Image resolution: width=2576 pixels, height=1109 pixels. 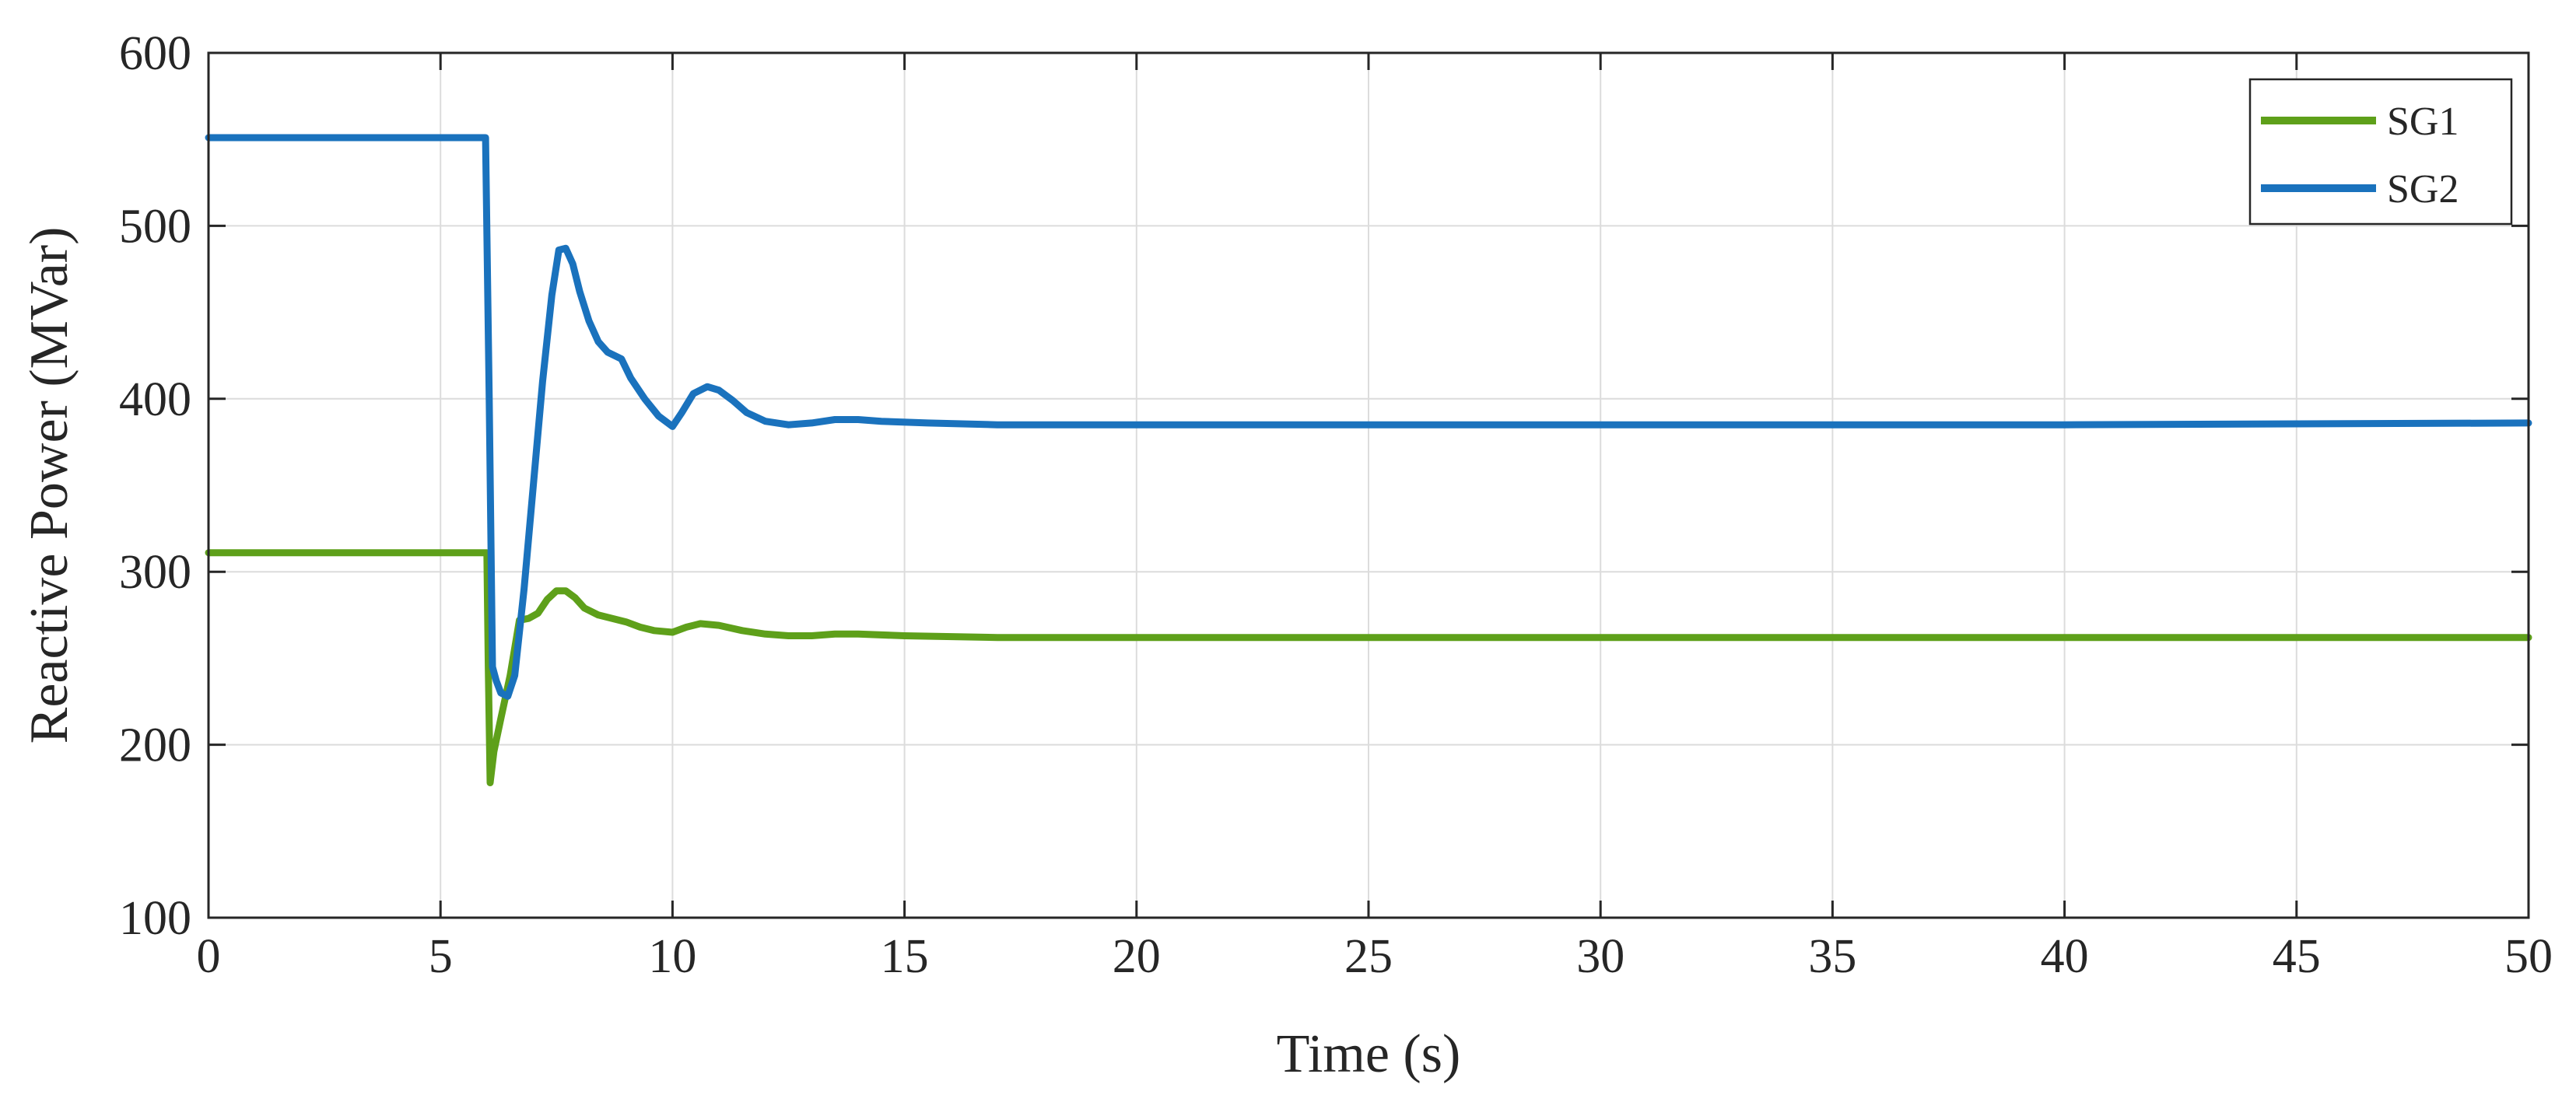 I want to click on y-tick-label: 100, so click(x=155, y=918).